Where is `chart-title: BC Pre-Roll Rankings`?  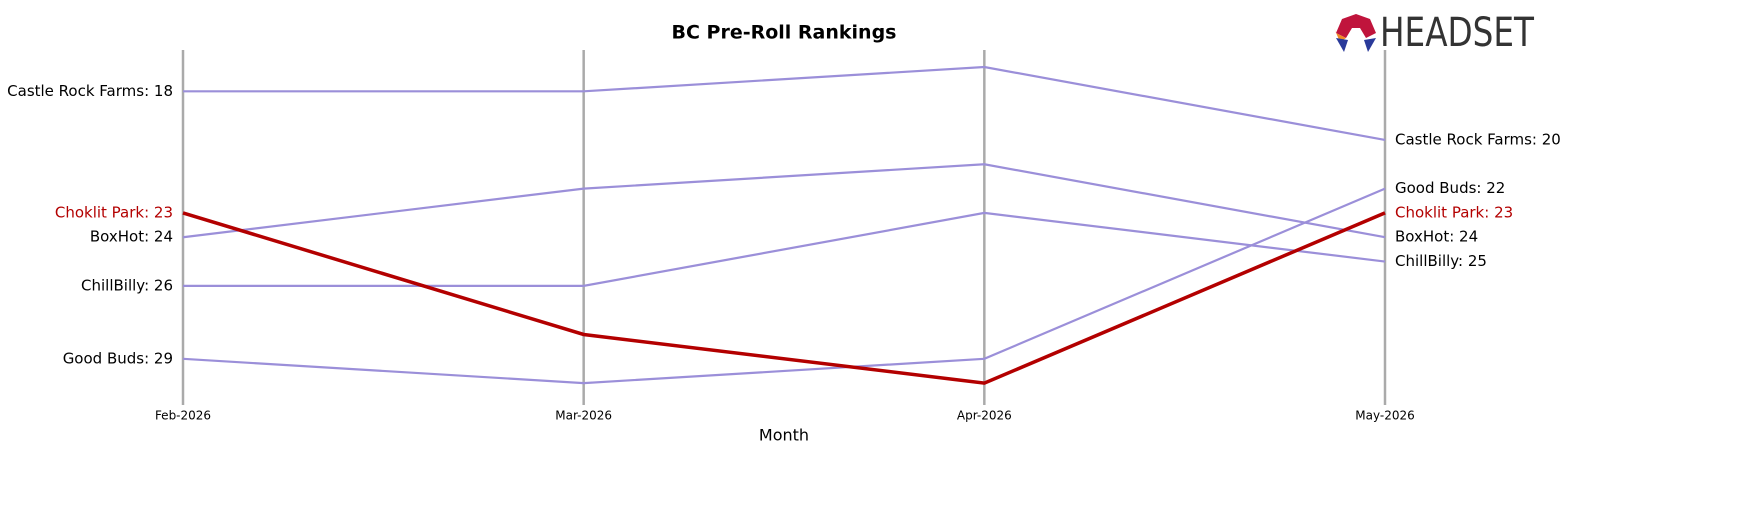 chart-title: BC Pre-Roll Rankings is located at coordinates (784, 33).